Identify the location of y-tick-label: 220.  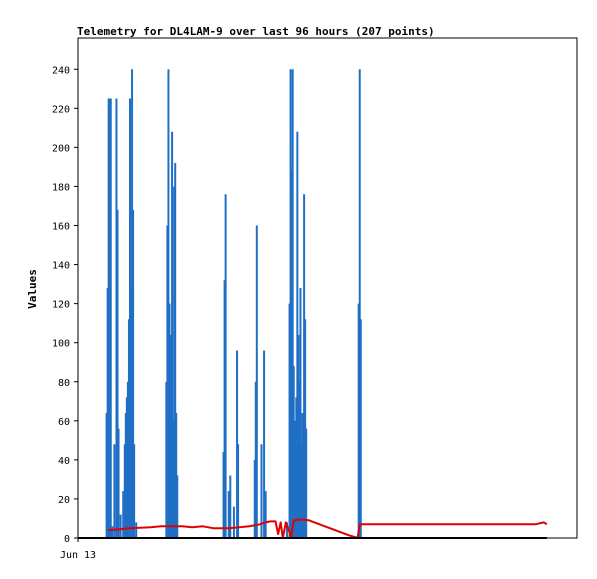
(61, 109).